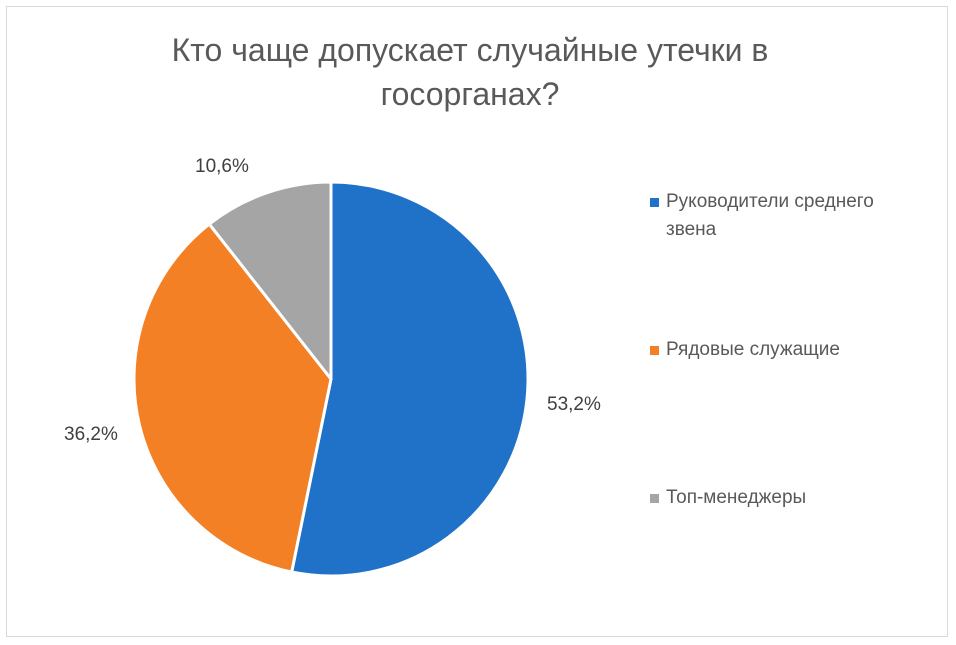 The image size is (956, 645). What do you see at coordinates (270, 280) in the screenshot?
I see `pie-slice-top-managers` at bounding box center [270, 280].